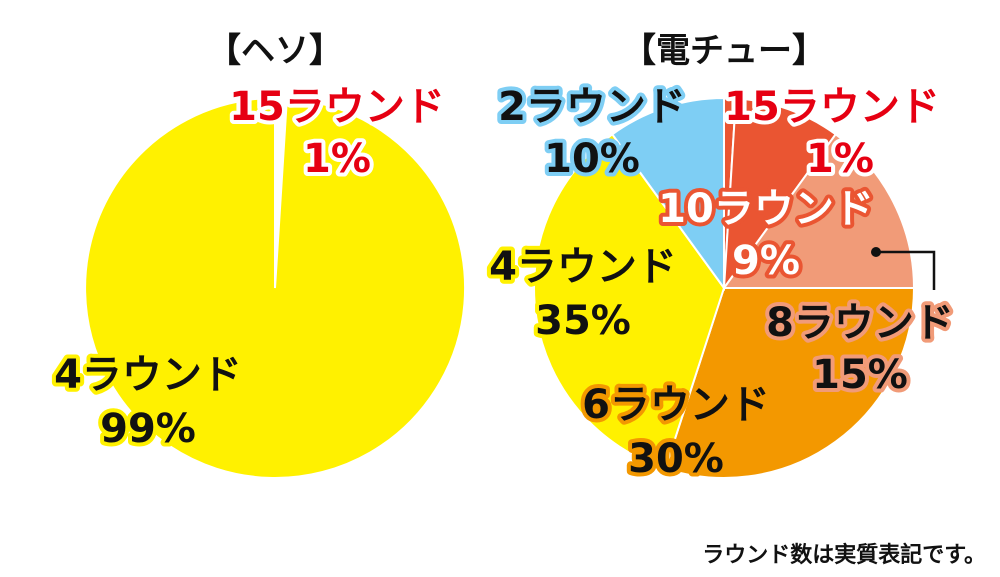  Describe the element at coordinates (583, 294) in the screenshot. I see `denchu-slice-label: 4ラウンド 35%` at that location.